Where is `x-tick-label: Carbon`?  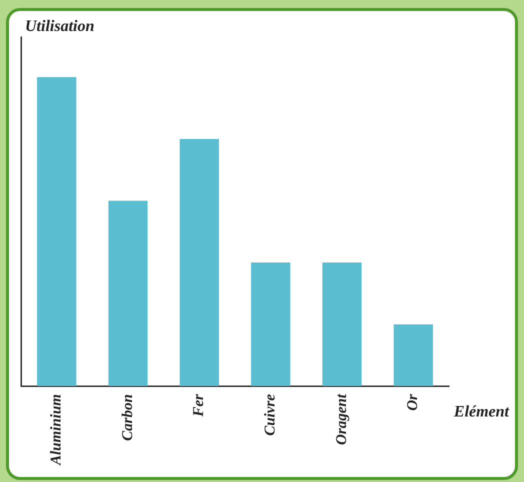
x-tick-label: Carbon is located at coordinates (128, 417).